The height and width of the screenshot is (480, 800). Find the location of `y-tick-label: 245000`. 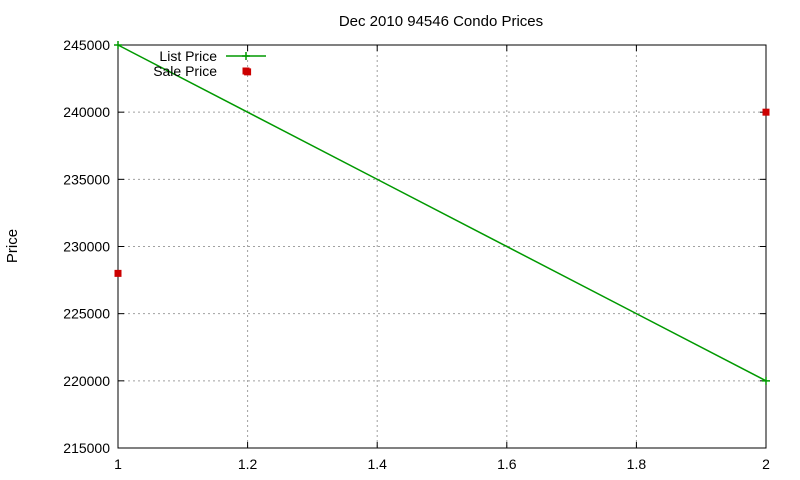

y-tick-label: 245000 is located at coordinates (86, 45).